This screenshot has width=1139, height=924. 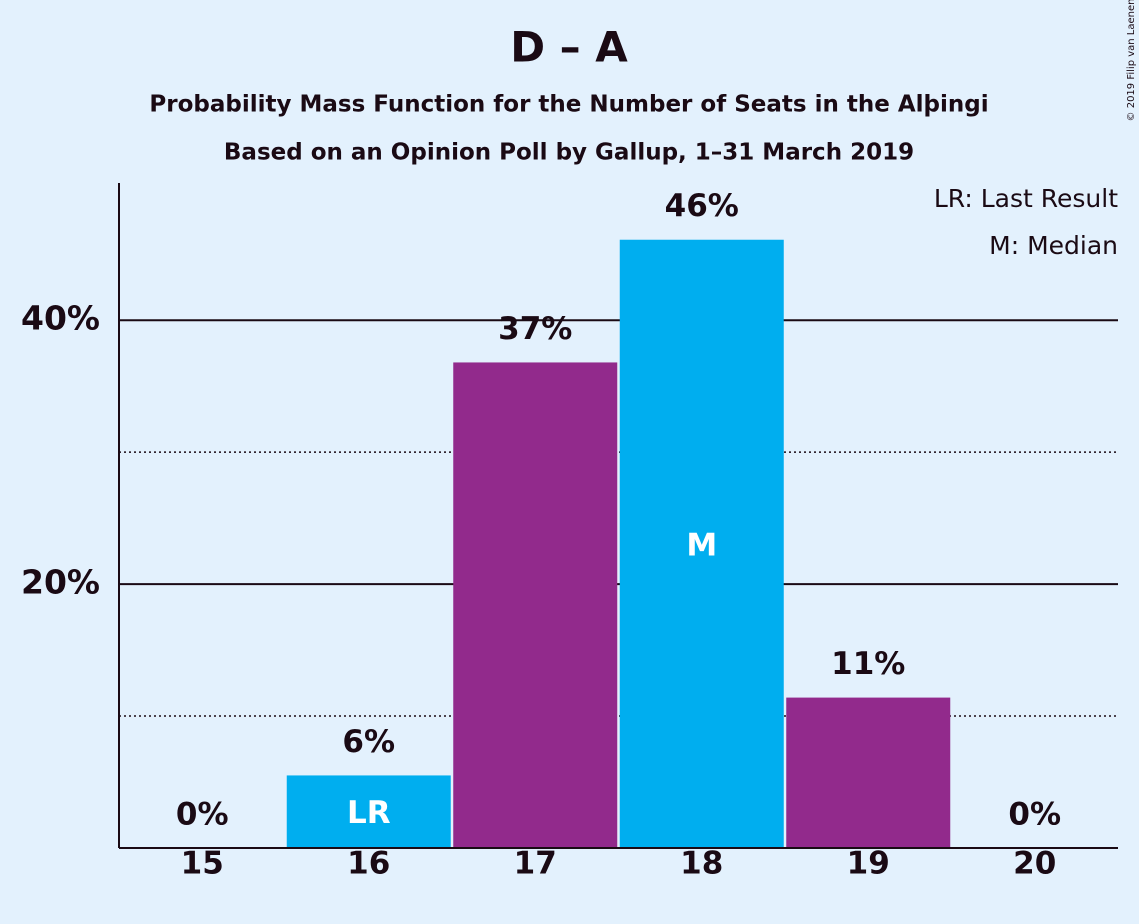 I want to click on legend-entry: M: Median, so click(x=1053, y=245).